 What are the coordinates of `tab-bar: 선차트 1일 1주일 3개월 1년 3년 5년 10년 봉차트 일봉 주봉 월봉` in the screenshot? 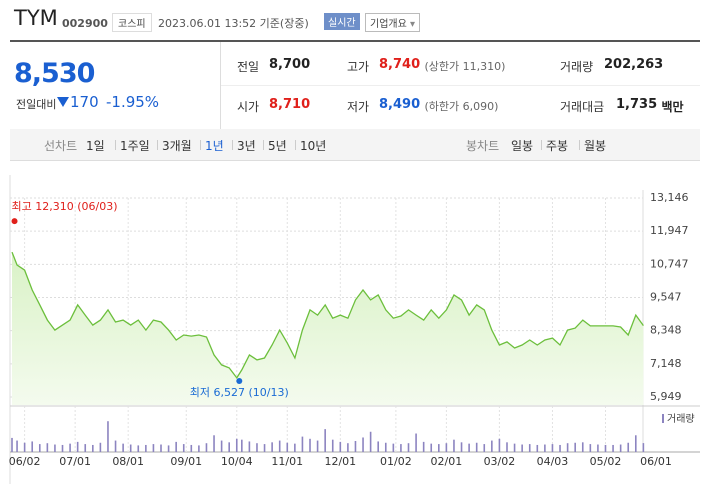 It's located at (355, 145).